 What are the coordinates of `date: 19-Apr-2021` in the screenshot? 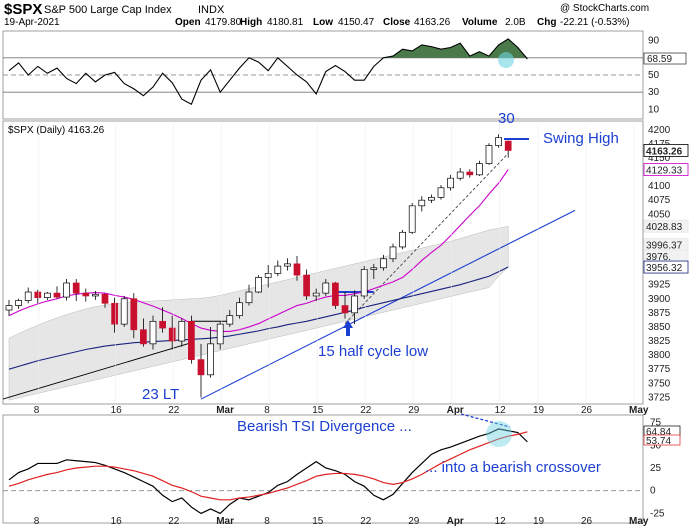 It's located at (32, 22).